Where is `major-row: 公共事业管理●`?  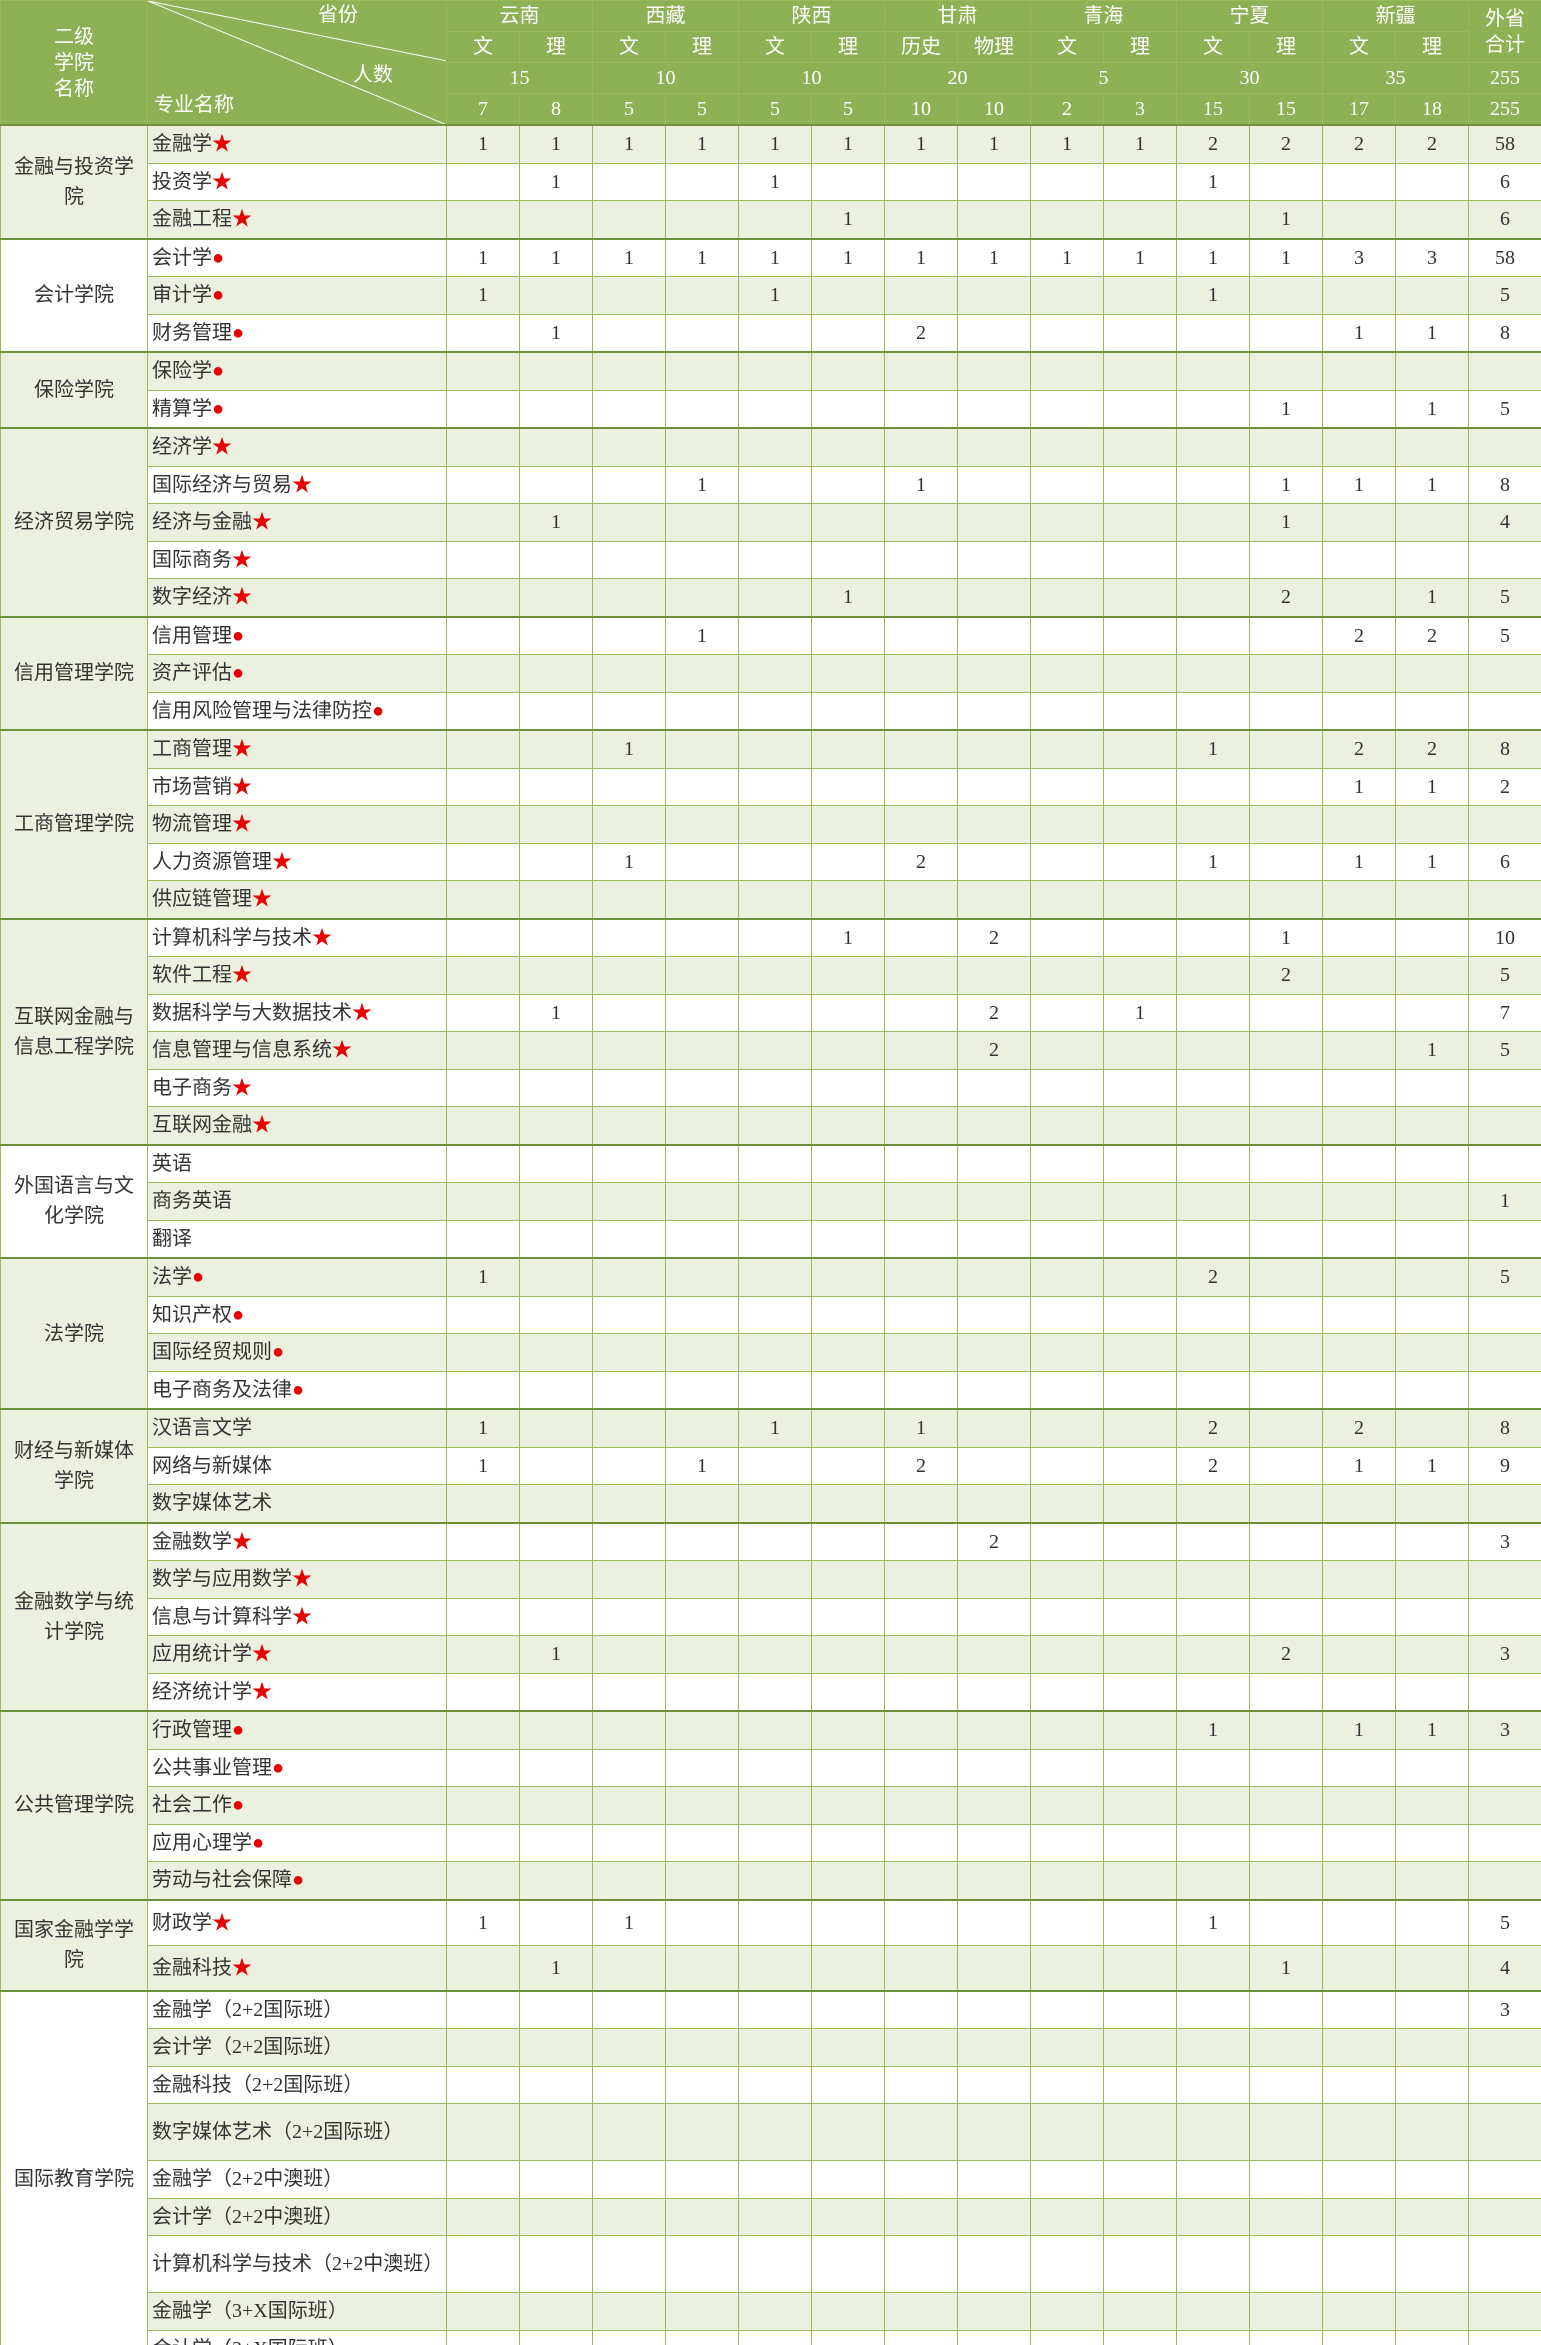 major-row: 公共事业管理● is located at coordinates (771, 1767).